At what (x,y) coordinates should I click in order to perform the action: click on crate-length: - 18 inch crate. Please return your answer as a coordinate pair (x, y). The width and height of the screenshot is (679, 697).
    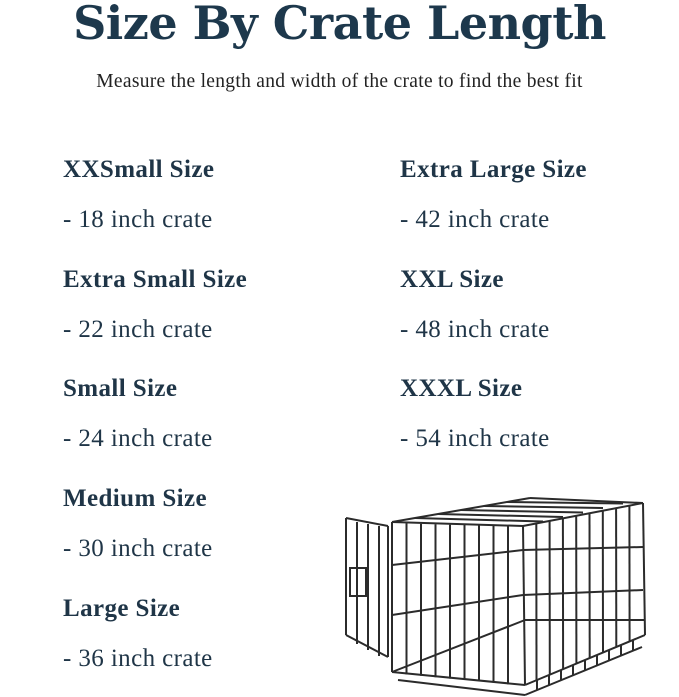
    Looking at the image, I should click on (138, 219).